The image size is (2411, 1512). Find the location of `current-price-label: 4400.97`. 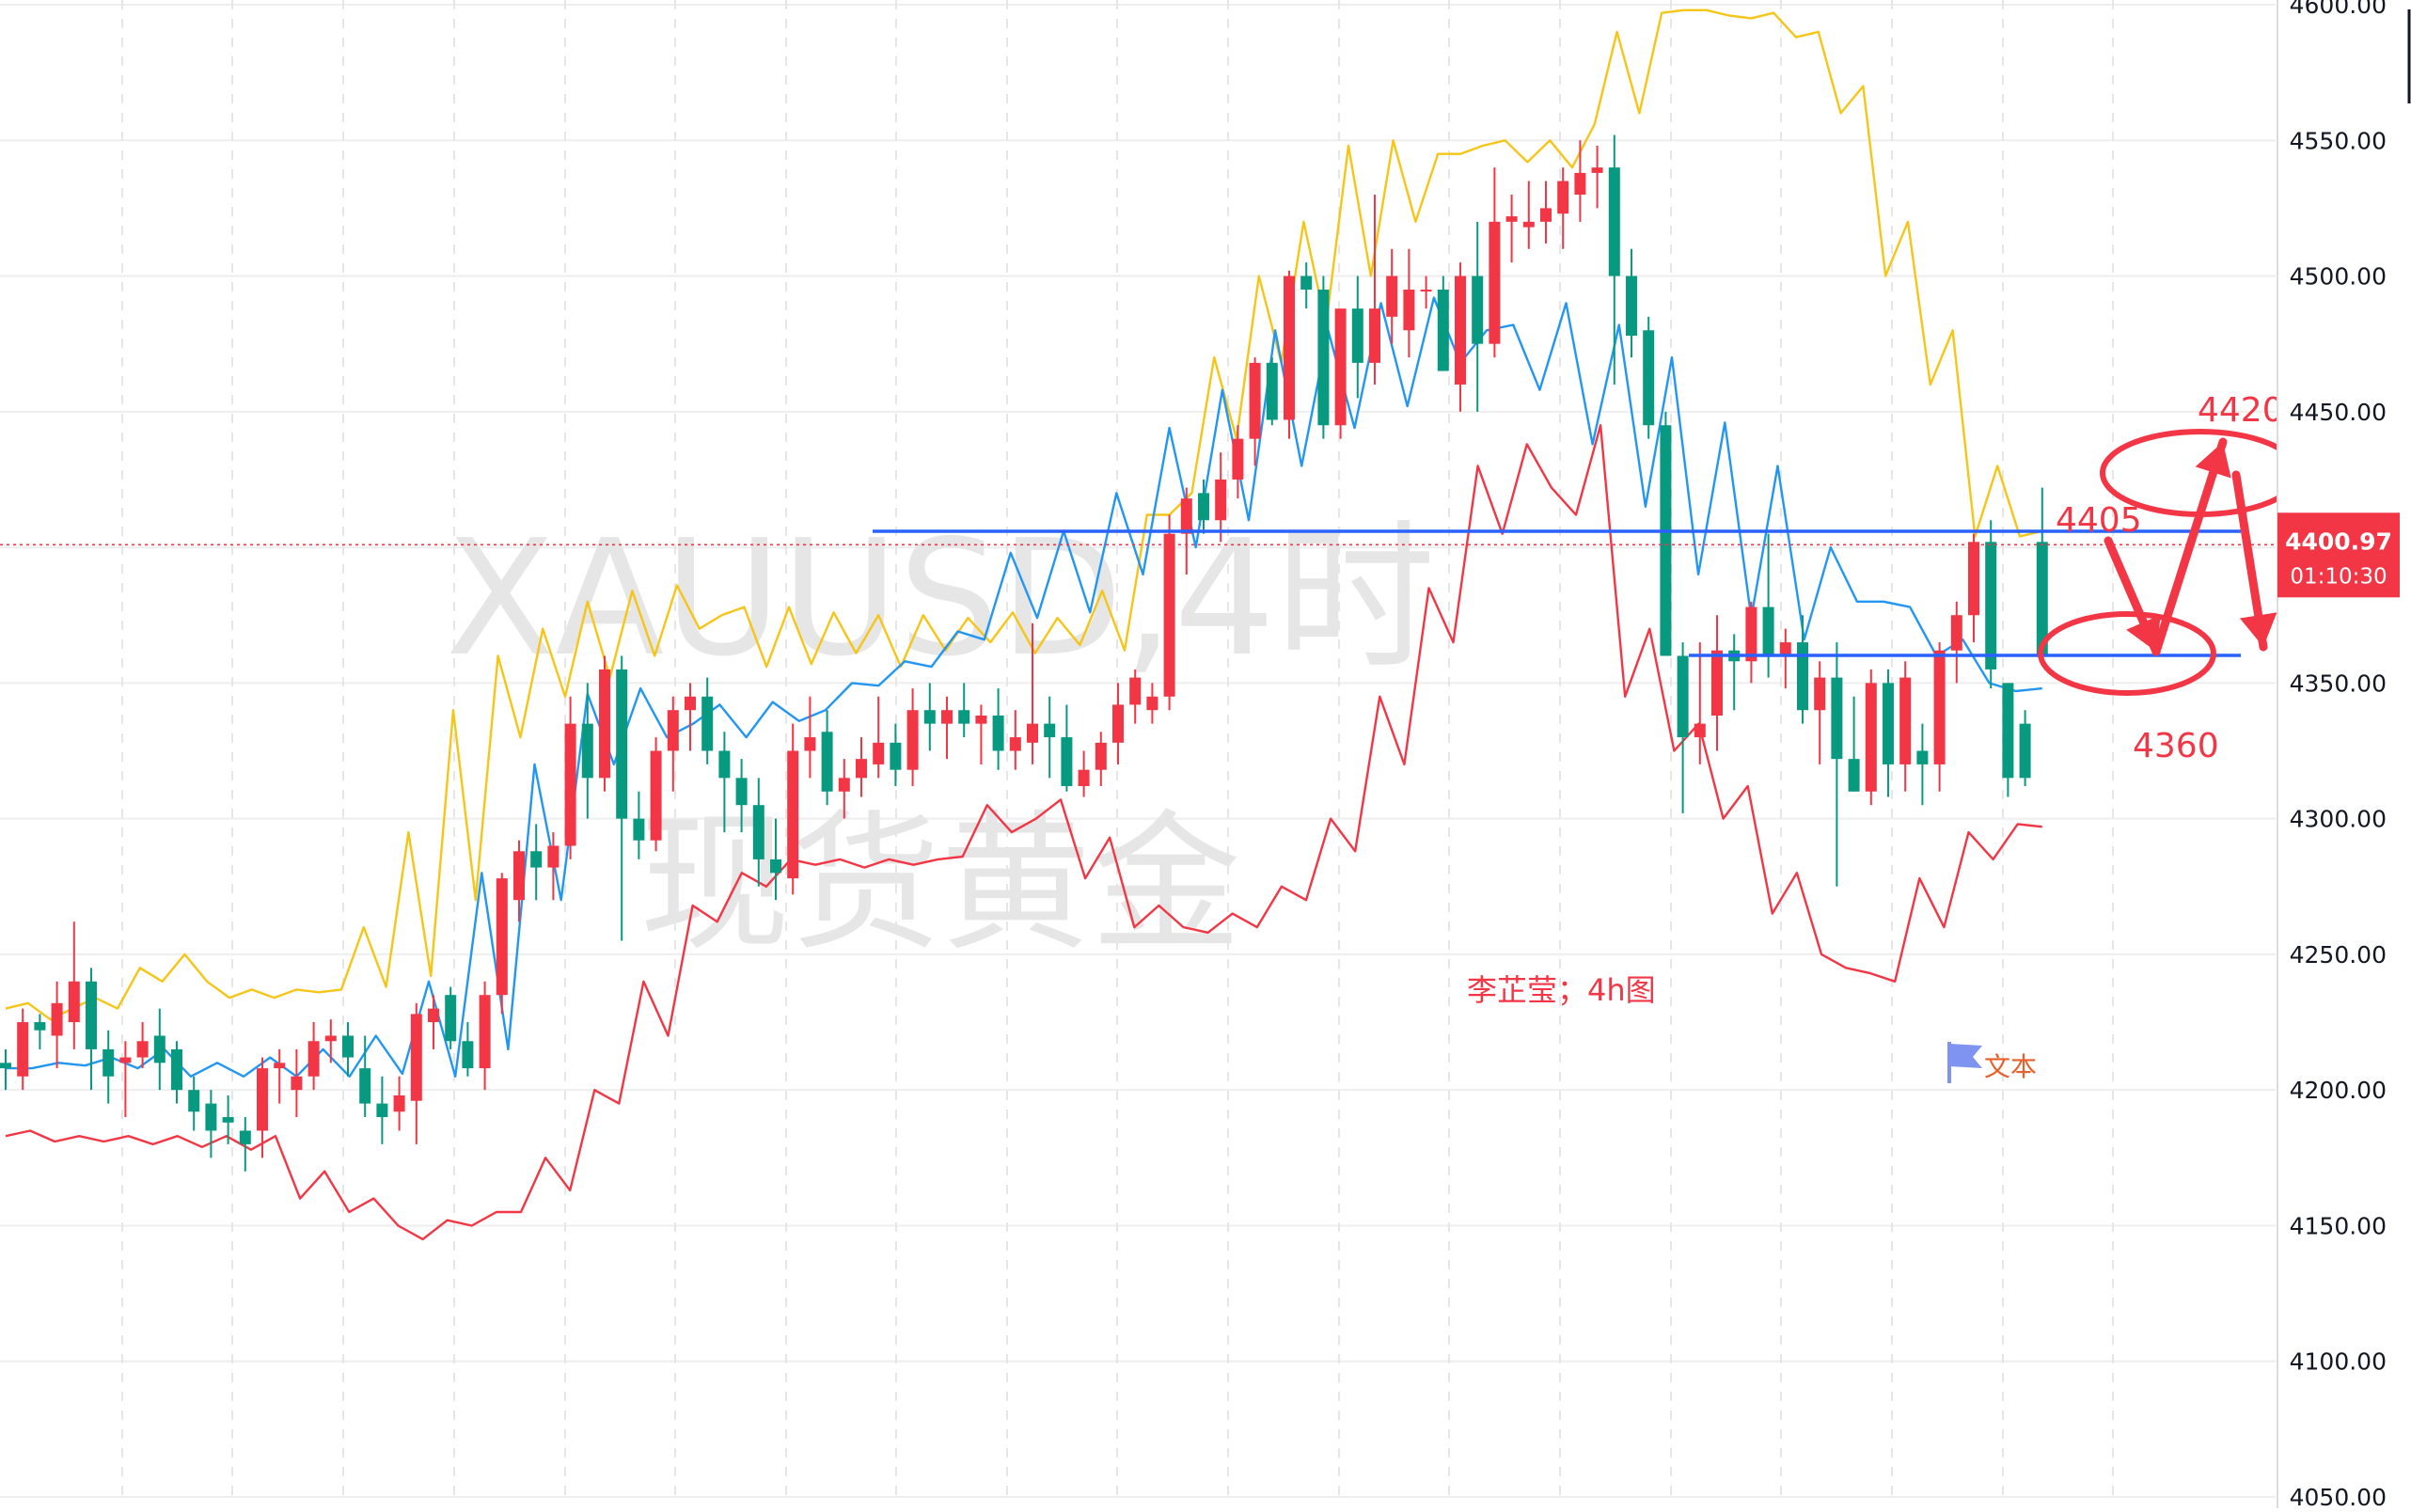

current-price-label: 4400.97 is located at coordinates (2338, 541).